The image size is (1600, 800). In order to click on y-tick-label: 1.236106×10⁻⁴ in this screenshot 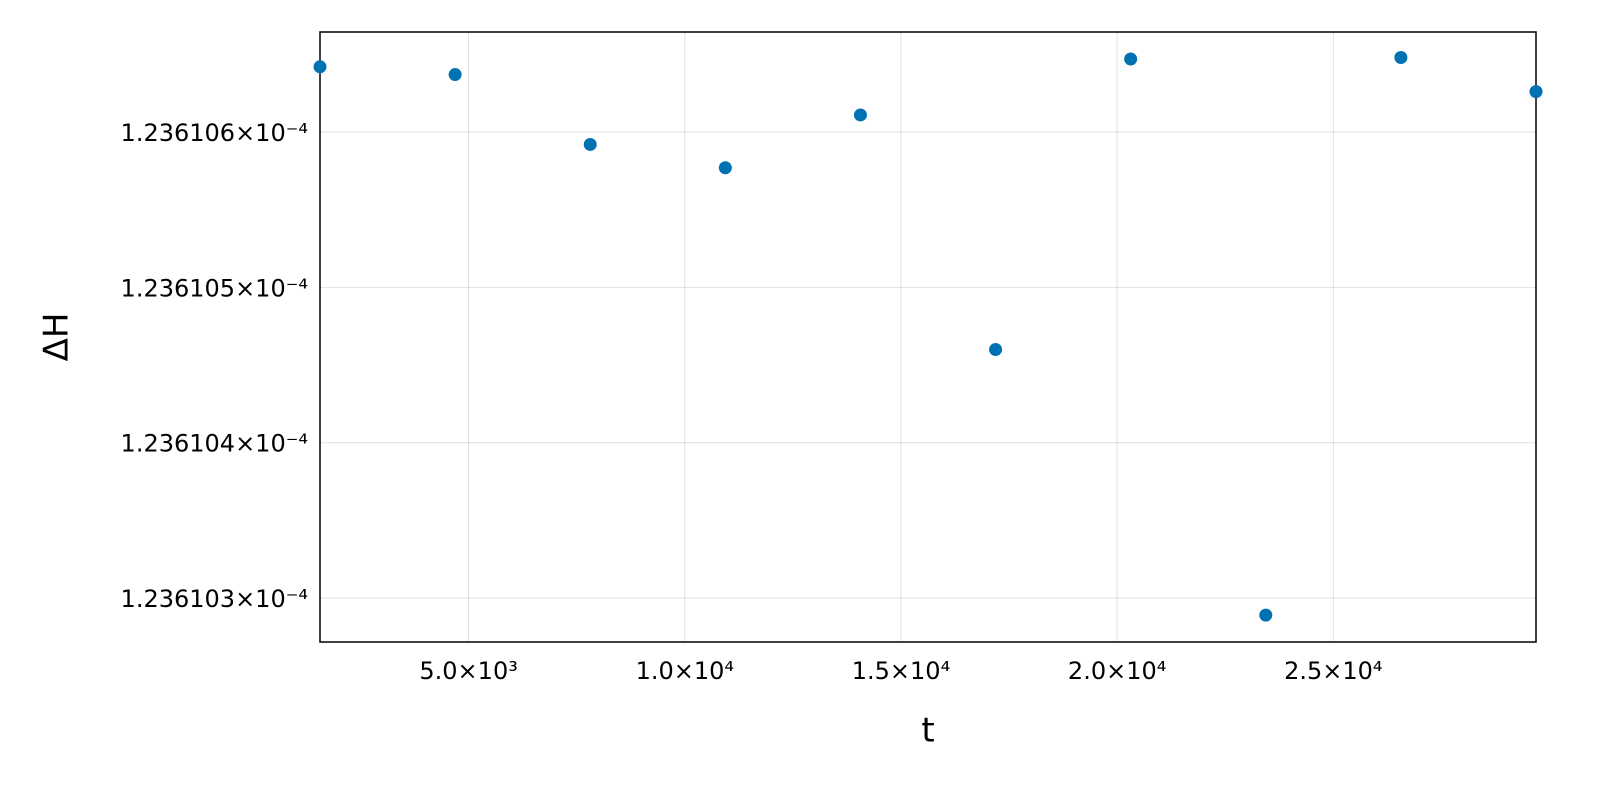, I will do `click(214, 133)`.